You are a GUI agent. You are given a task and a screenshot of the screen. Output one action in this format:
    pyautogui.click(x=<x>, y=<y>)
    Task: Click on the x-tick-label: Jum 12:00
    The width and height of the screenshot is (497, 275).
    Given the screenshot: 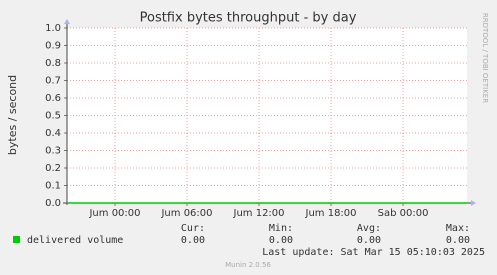 What is the action you would take?
    pyautogui.click(x=259, y=213)
    